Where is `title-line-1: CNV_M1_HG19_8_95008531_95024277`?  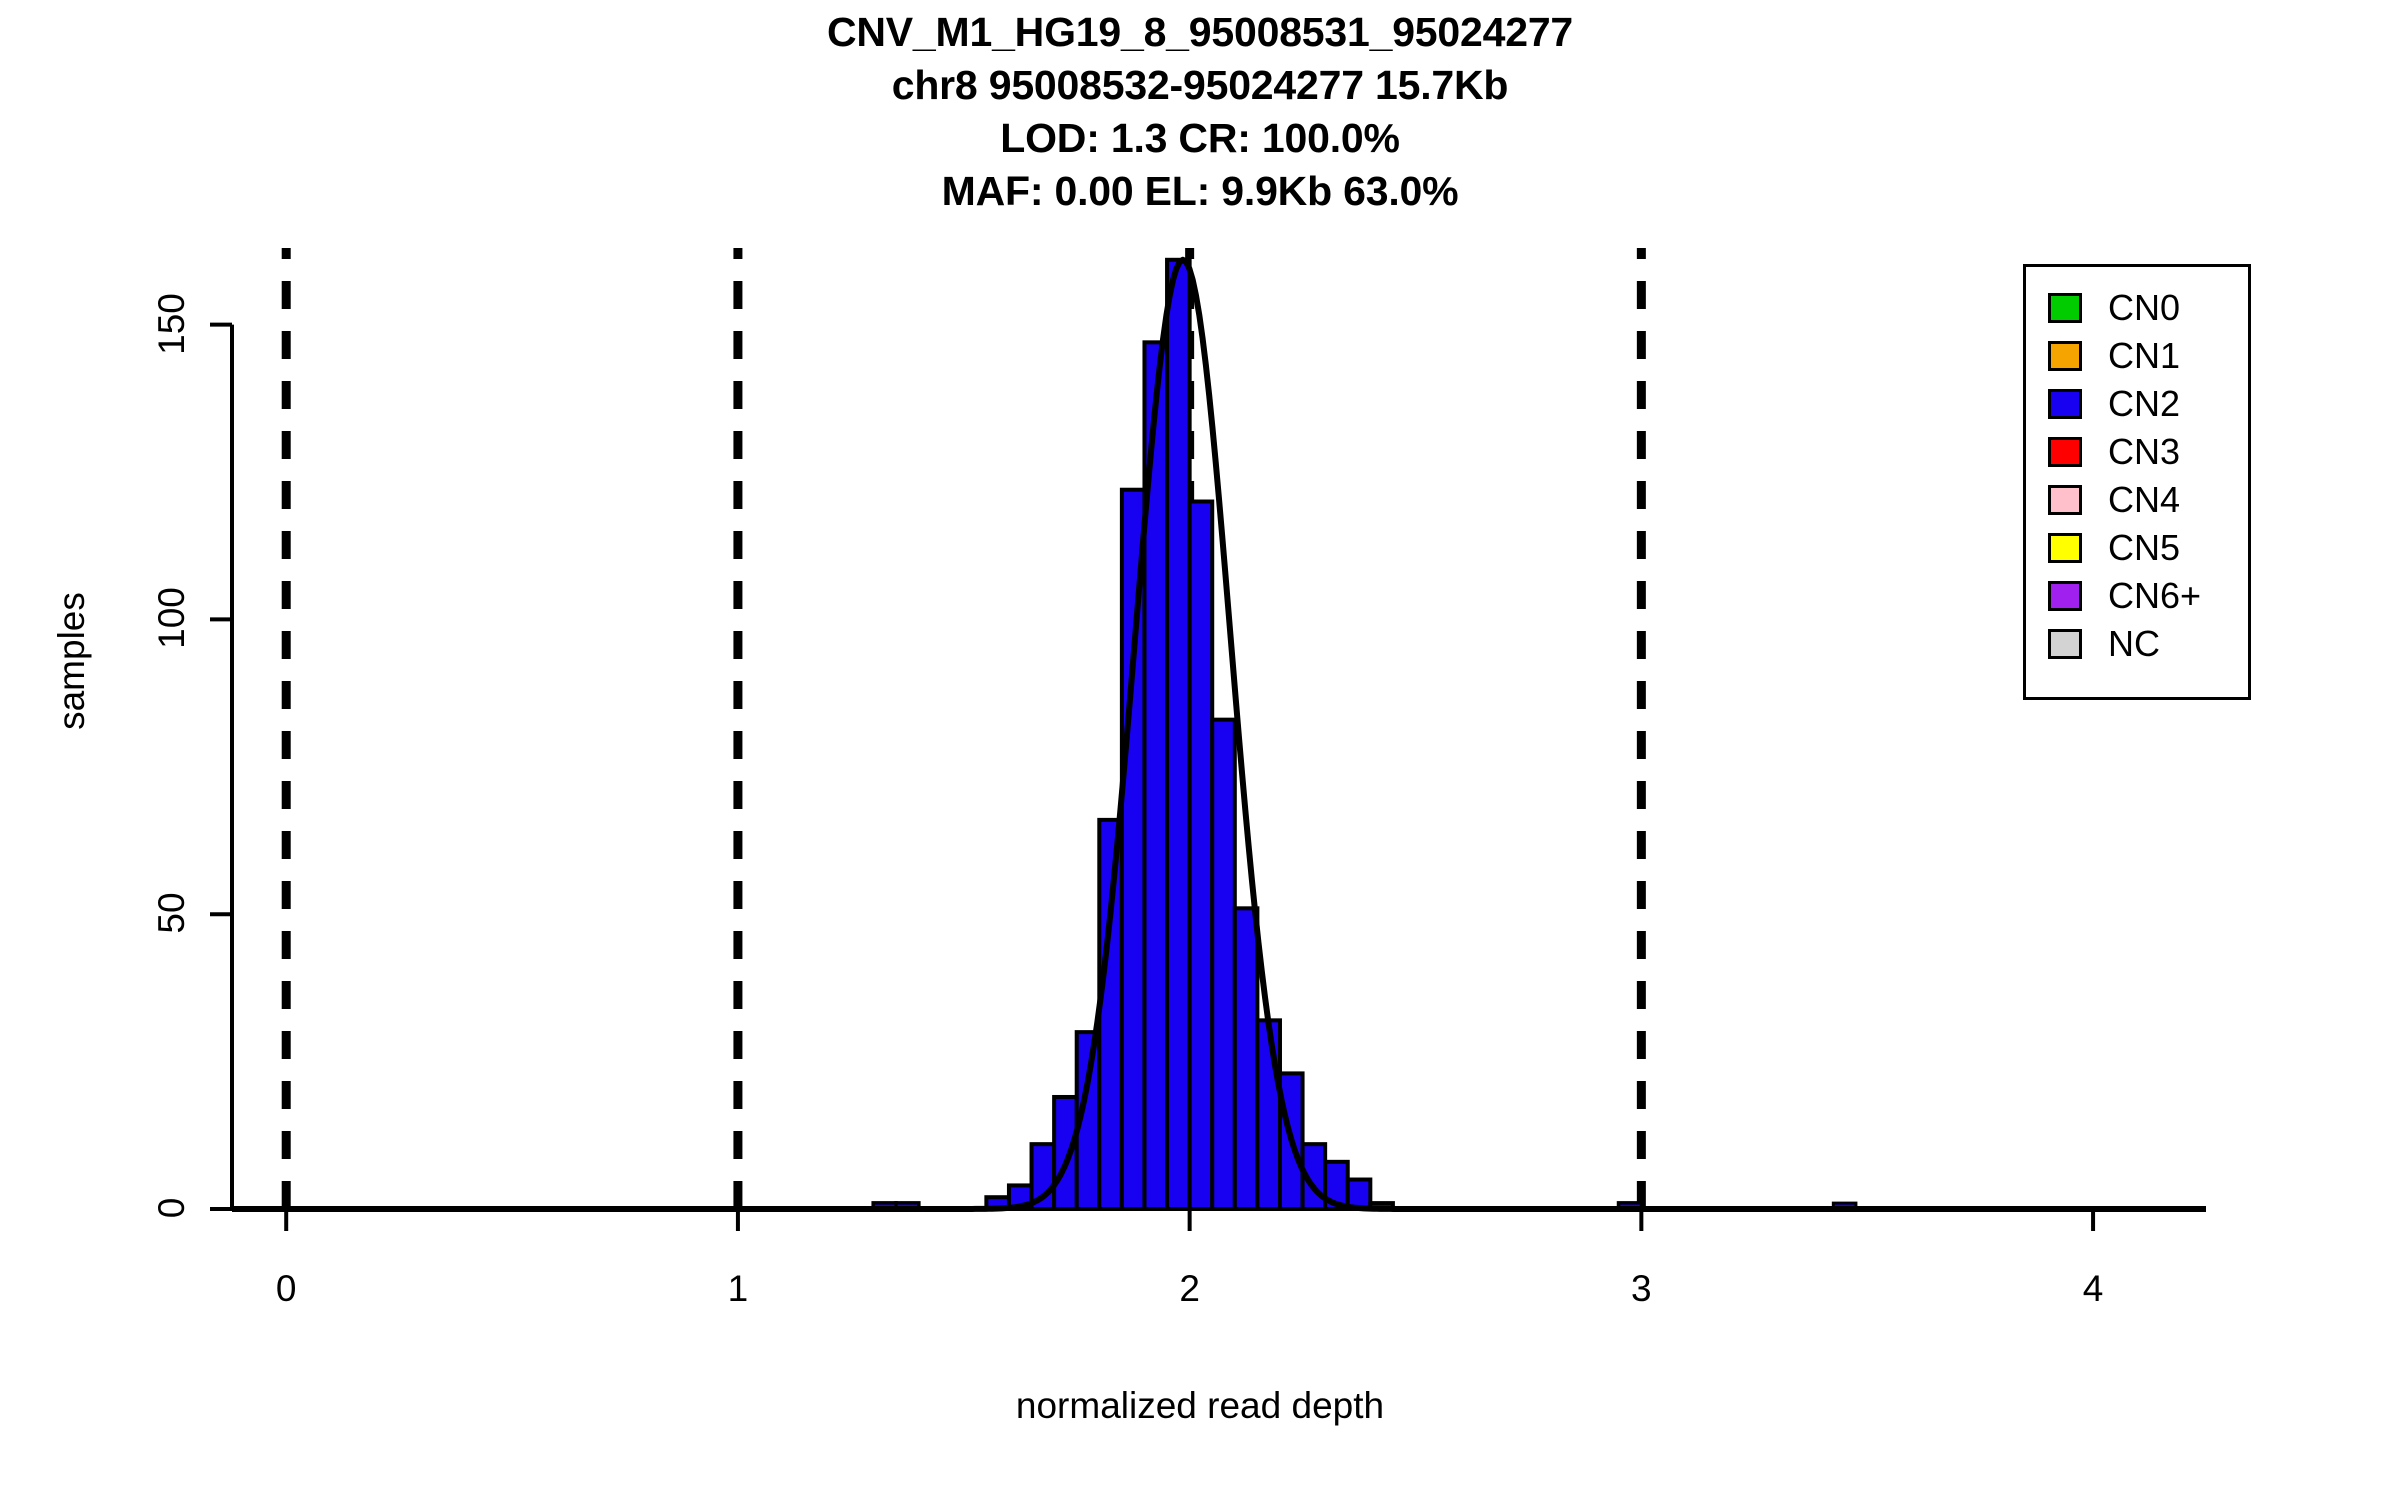
title-line-1: CNV_M1_HG19_8_95008531_95024277 is located at coordinates (1200, 32).